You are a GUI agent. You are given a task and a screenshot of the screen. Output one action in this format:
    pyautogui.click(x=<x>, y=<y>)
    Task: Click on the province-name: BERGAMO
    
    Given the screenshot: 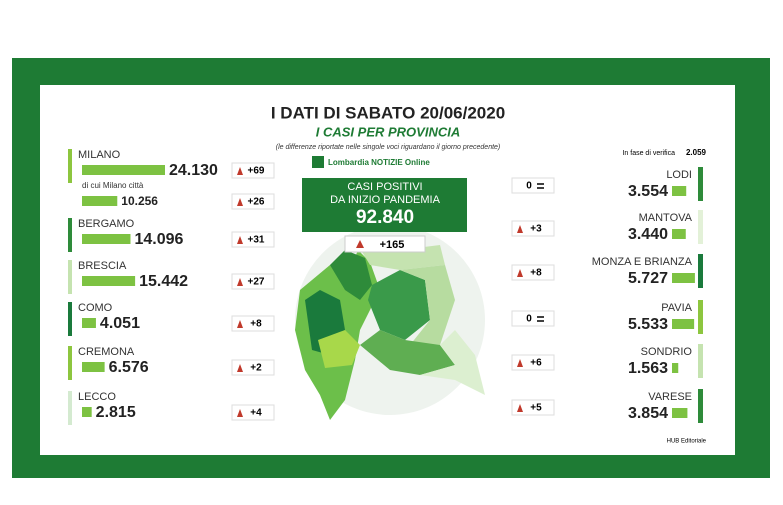 What is the action you would take?
    pyautogui.click(x=106, y=224)
    